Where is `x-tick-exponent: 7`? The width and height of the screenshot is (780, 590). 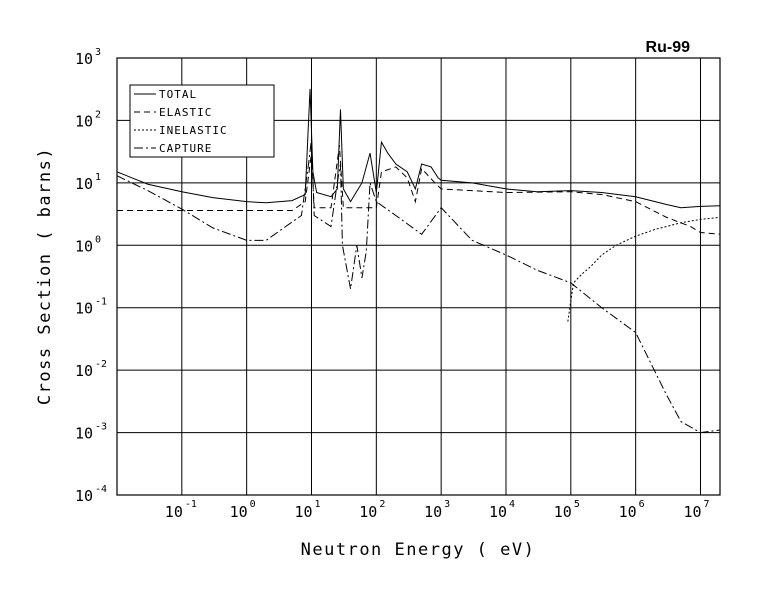
x-tick-exponent: 7 is located at coordinates (706, 504).